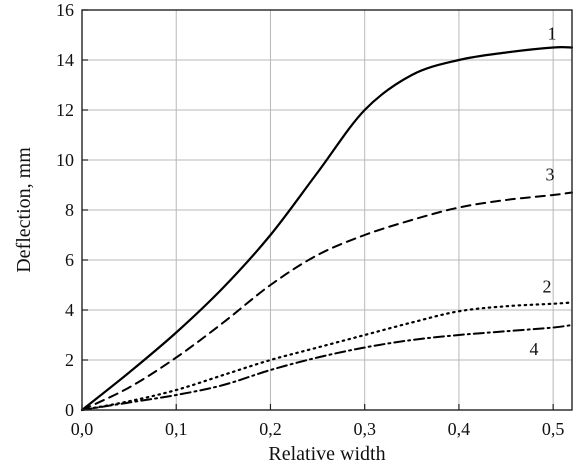 This screenshot has width=577, height=466. Describe the element at coordinates (24, 210) in the screenshot. I see `y-axis-title: Deflection, mm` at that location.